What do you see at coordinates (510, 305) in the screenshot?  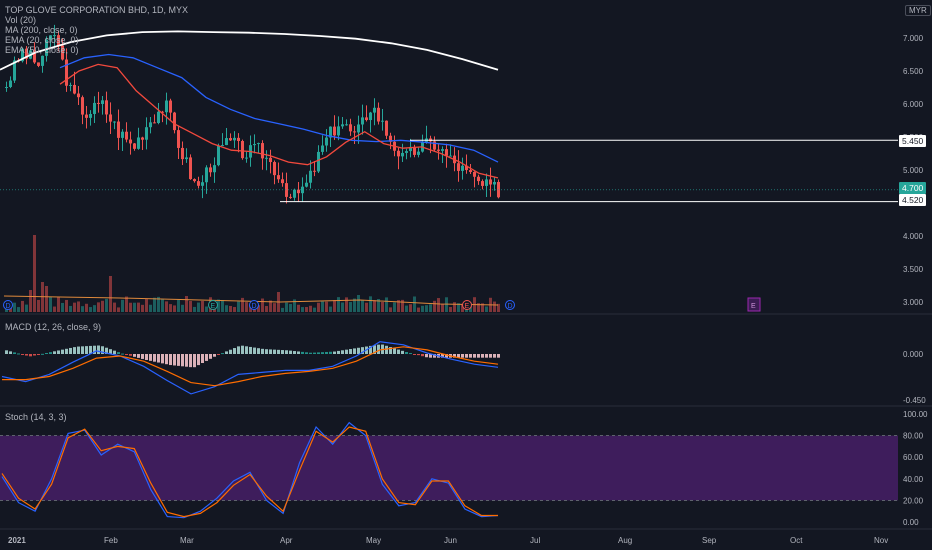 I see `event-marker-circle` at bounding box center [510, 305].